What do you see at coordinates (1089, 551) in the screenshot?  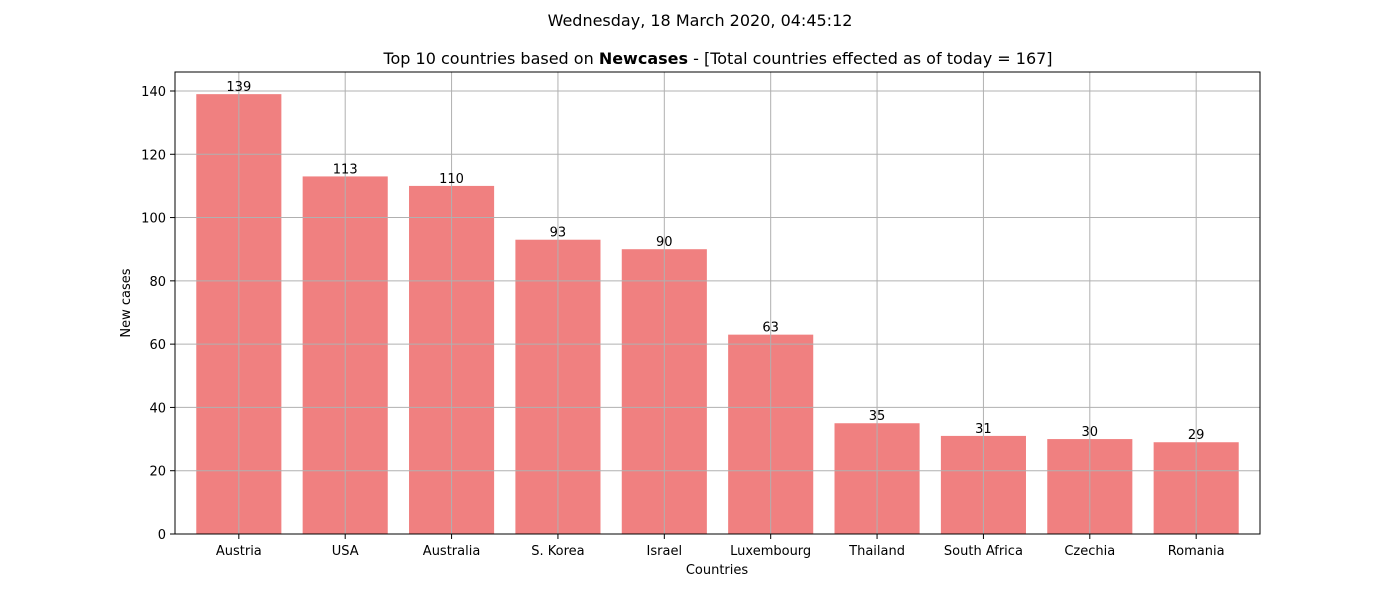 I see `x-tick-label: Czechia` at bounding box center [1089, 551].